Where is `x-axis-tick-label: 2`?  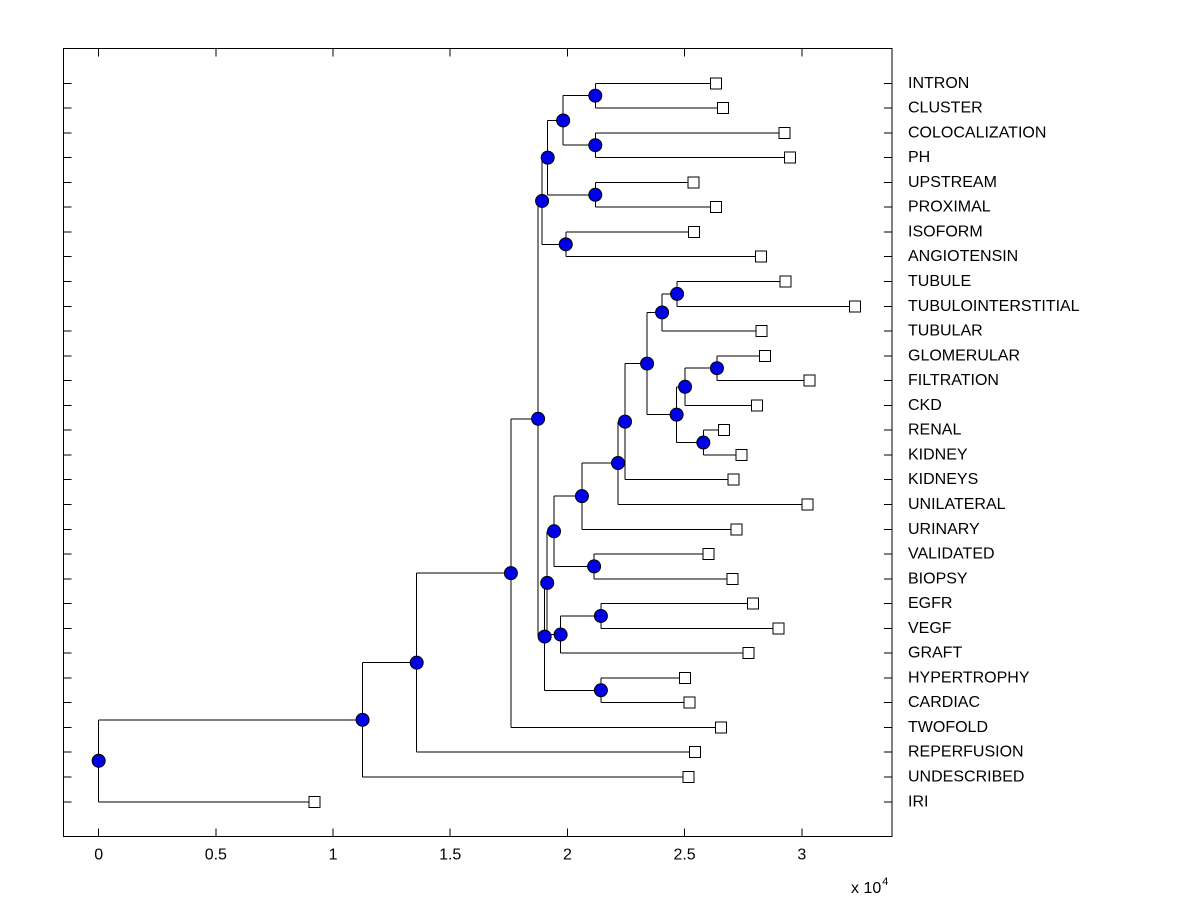 x-axis-tick-label: 2 is located at coordinates (567, 855).